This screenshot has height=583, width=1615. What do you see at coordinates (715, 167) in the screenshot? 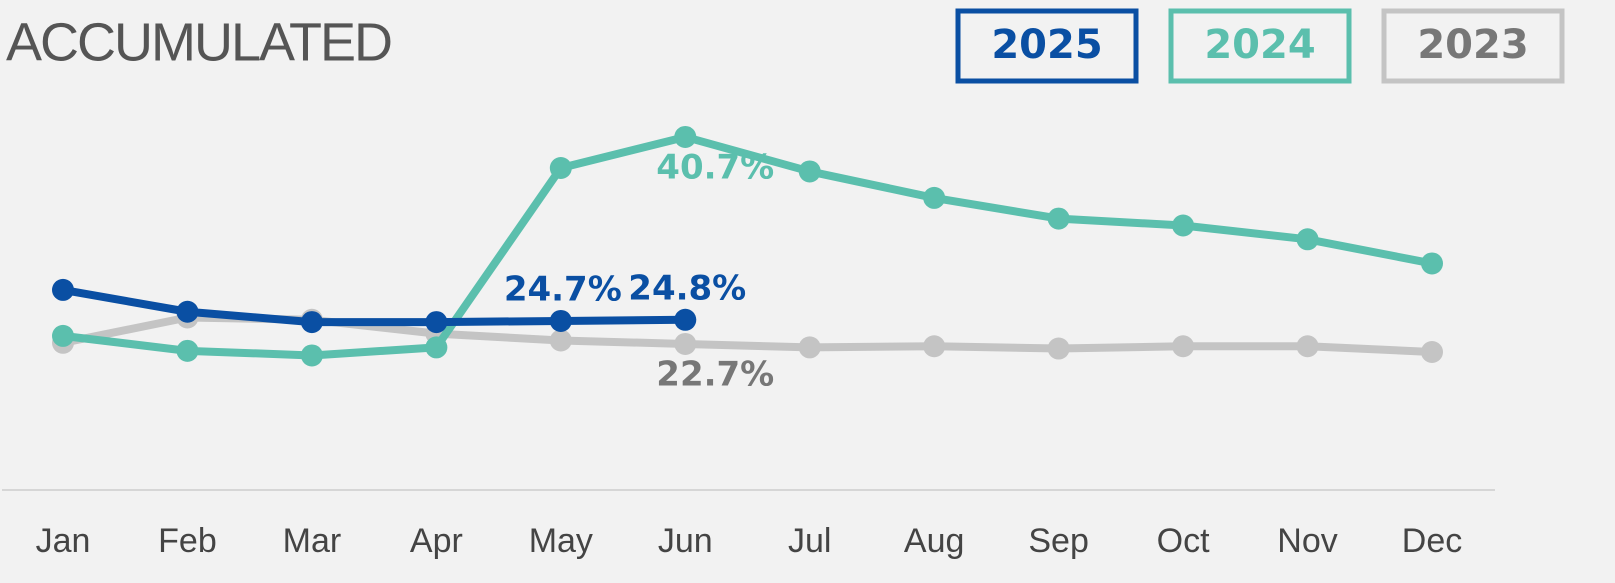
I see `data-label: 40.7%` at bounding box center [715, 167].